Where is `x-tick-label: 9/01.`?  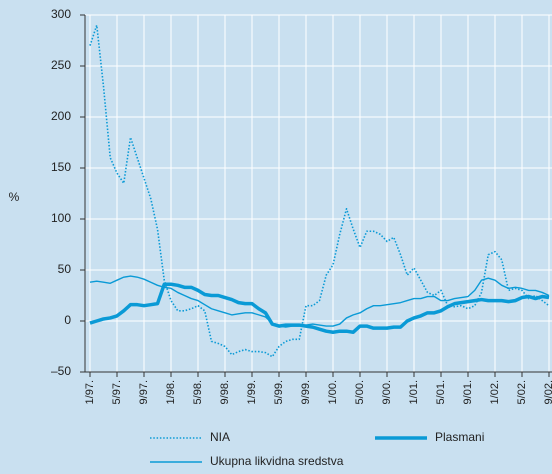
x-tick-label: 9/01. is located at coordinates (468, 392).